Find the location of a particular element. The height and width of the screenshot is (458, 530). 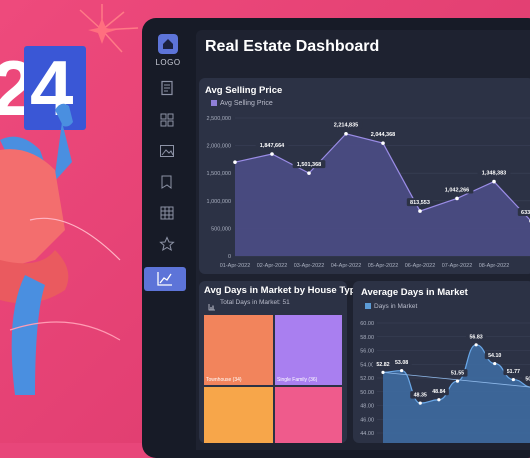

y-tick-label: 54.00 is located at coordinates (367, 365).